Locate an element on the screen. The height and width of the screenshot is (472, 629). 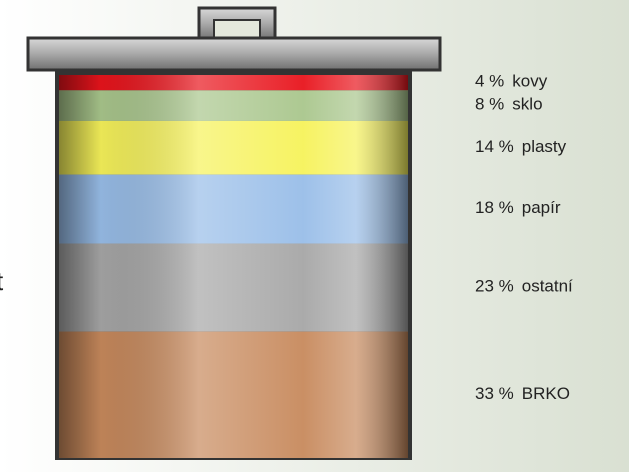
segment-label: 23 % ostatní is located at coordinates (524, 286).